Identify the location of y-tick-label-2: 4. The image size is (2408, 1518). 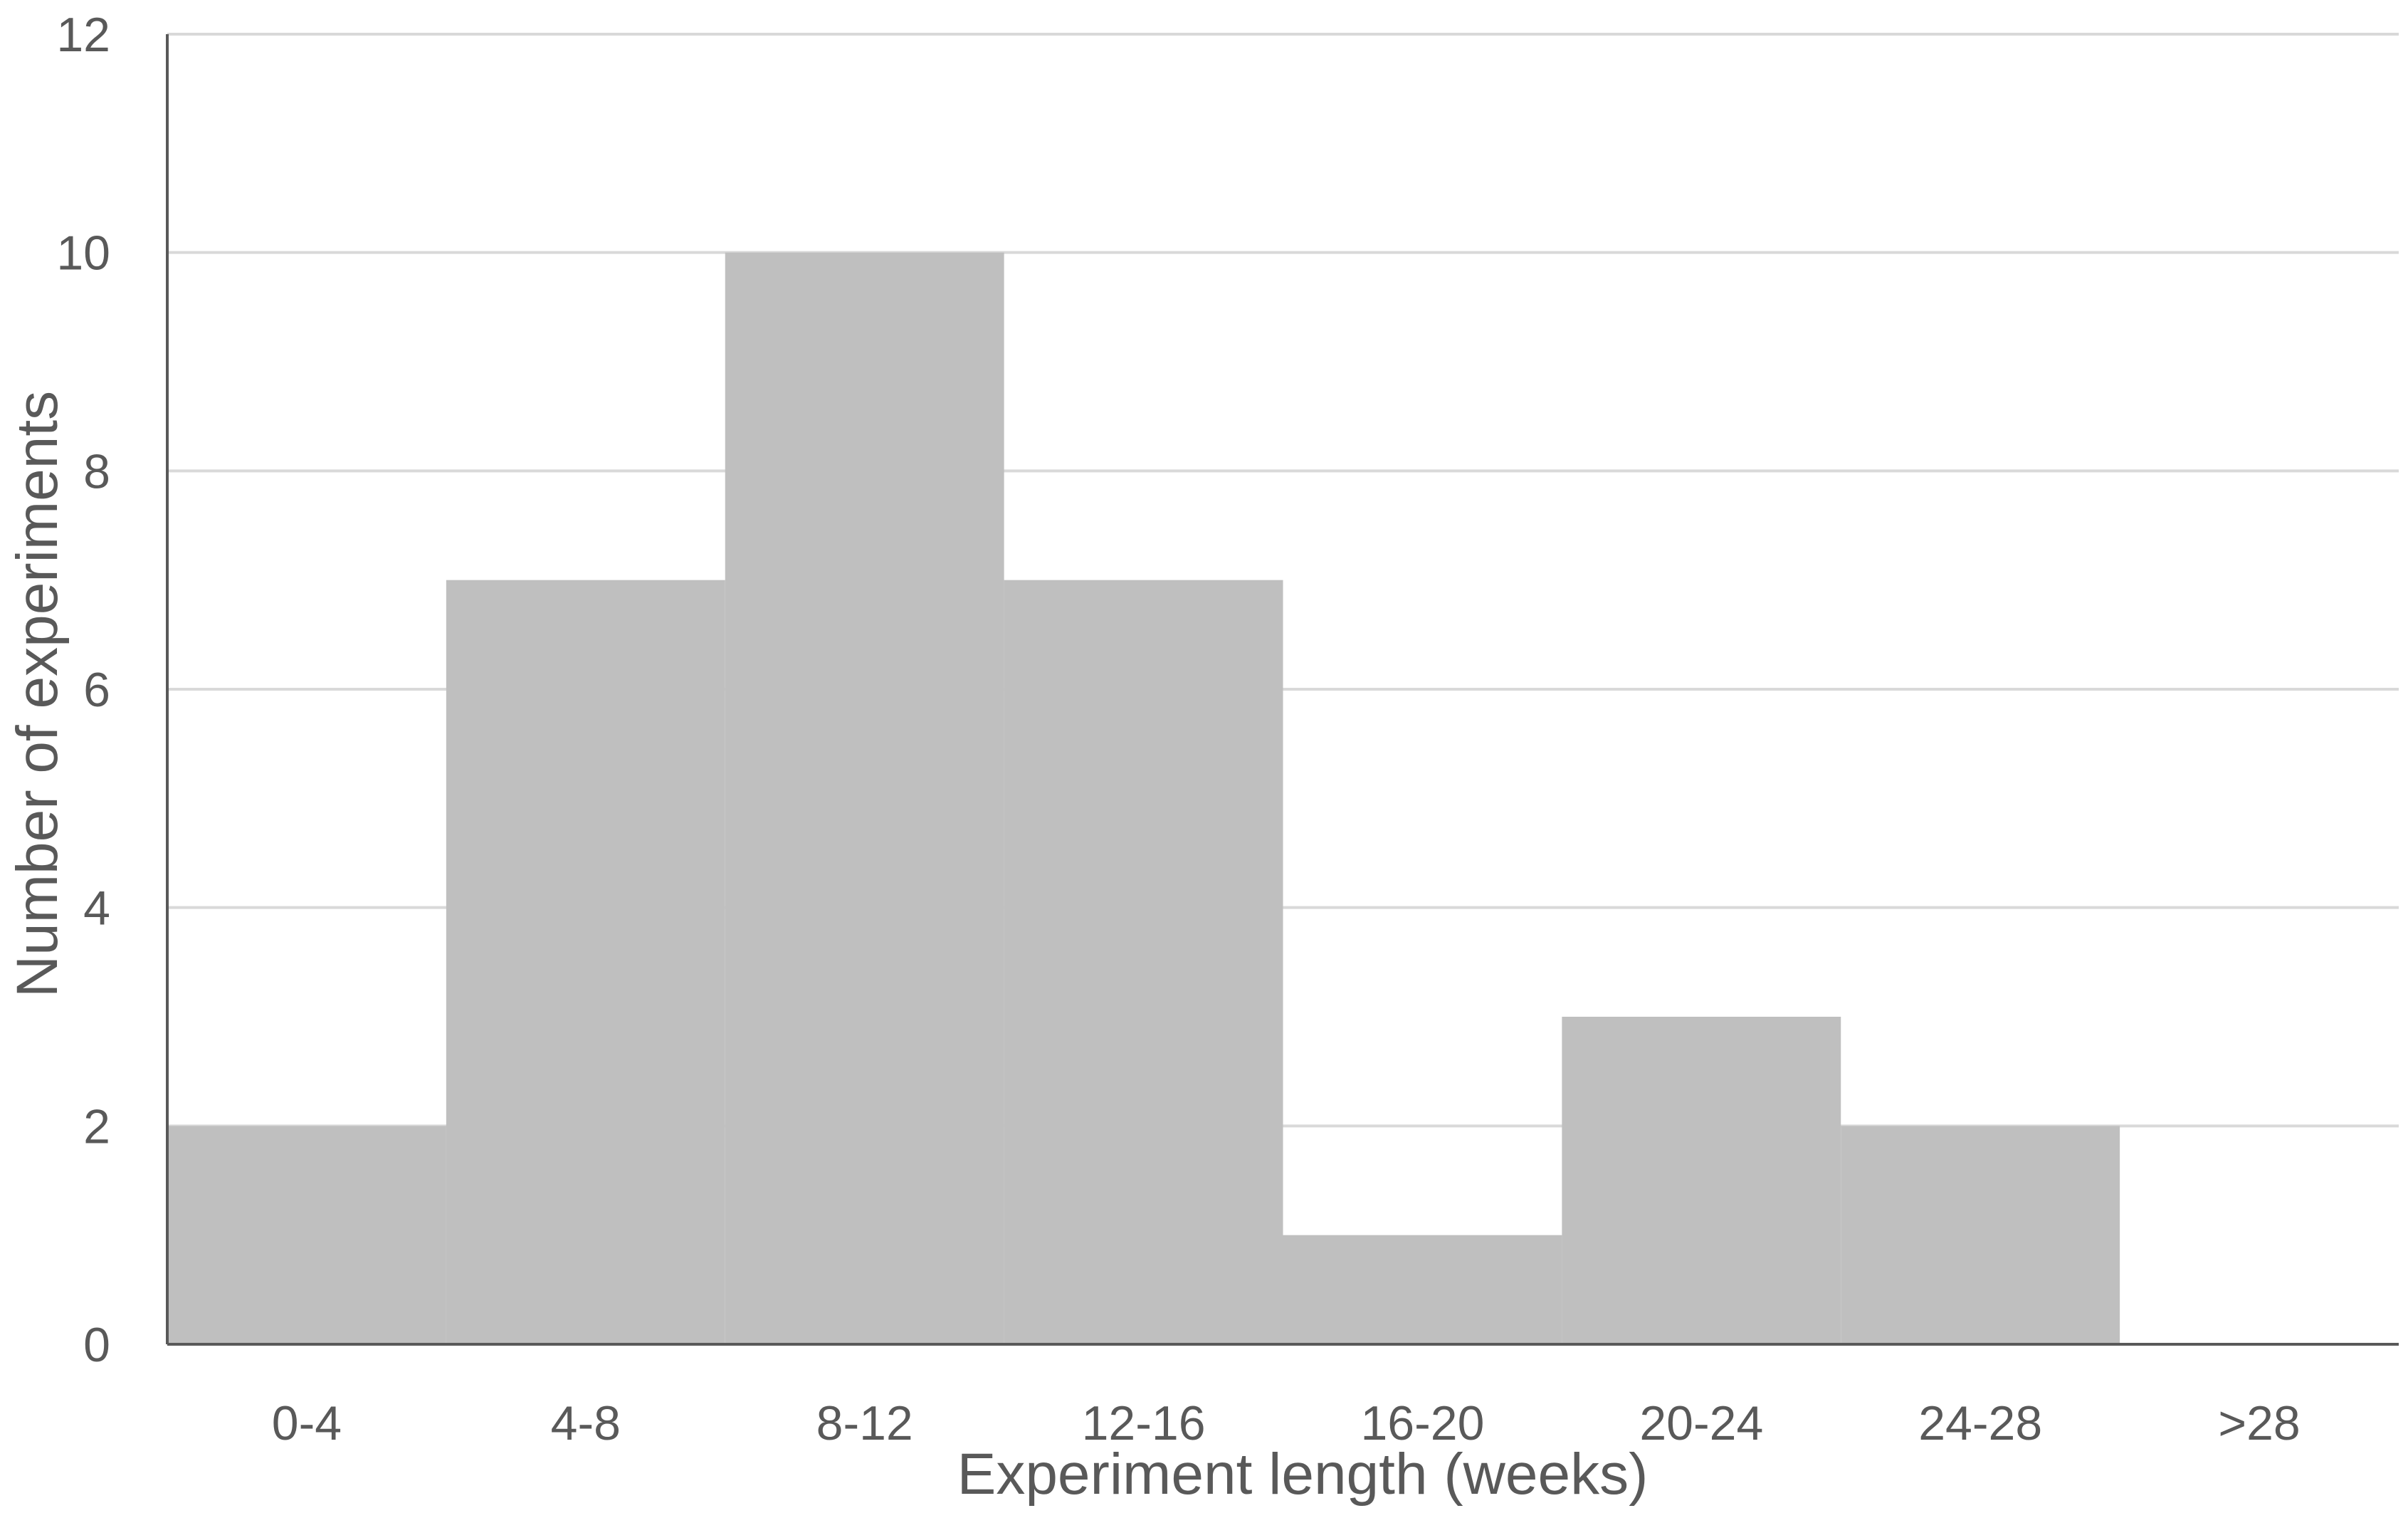
(96, 908).